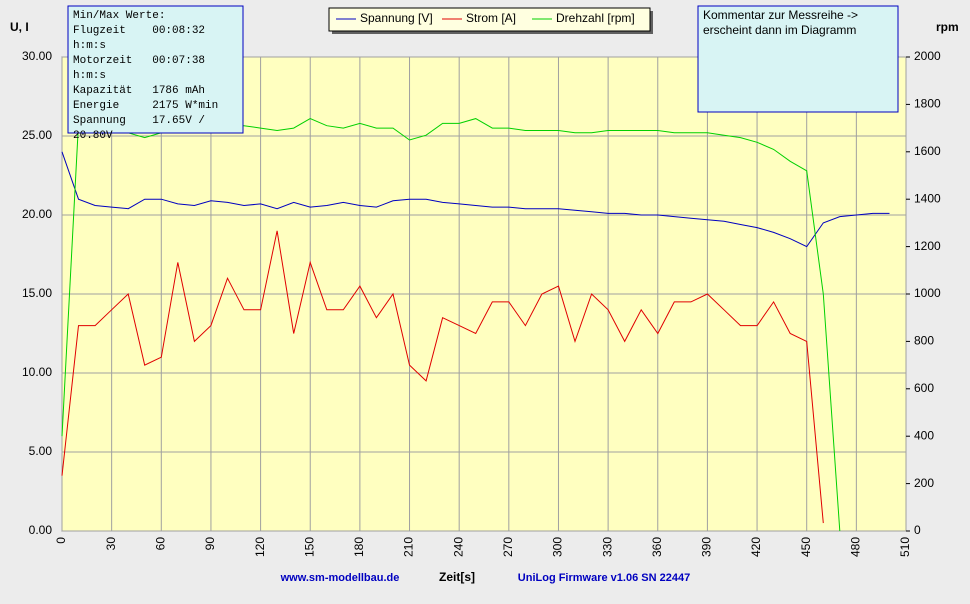  Describe the element at coordinates (707, 547) in the screenshot. I see `x-tick-label: 390` at that location.